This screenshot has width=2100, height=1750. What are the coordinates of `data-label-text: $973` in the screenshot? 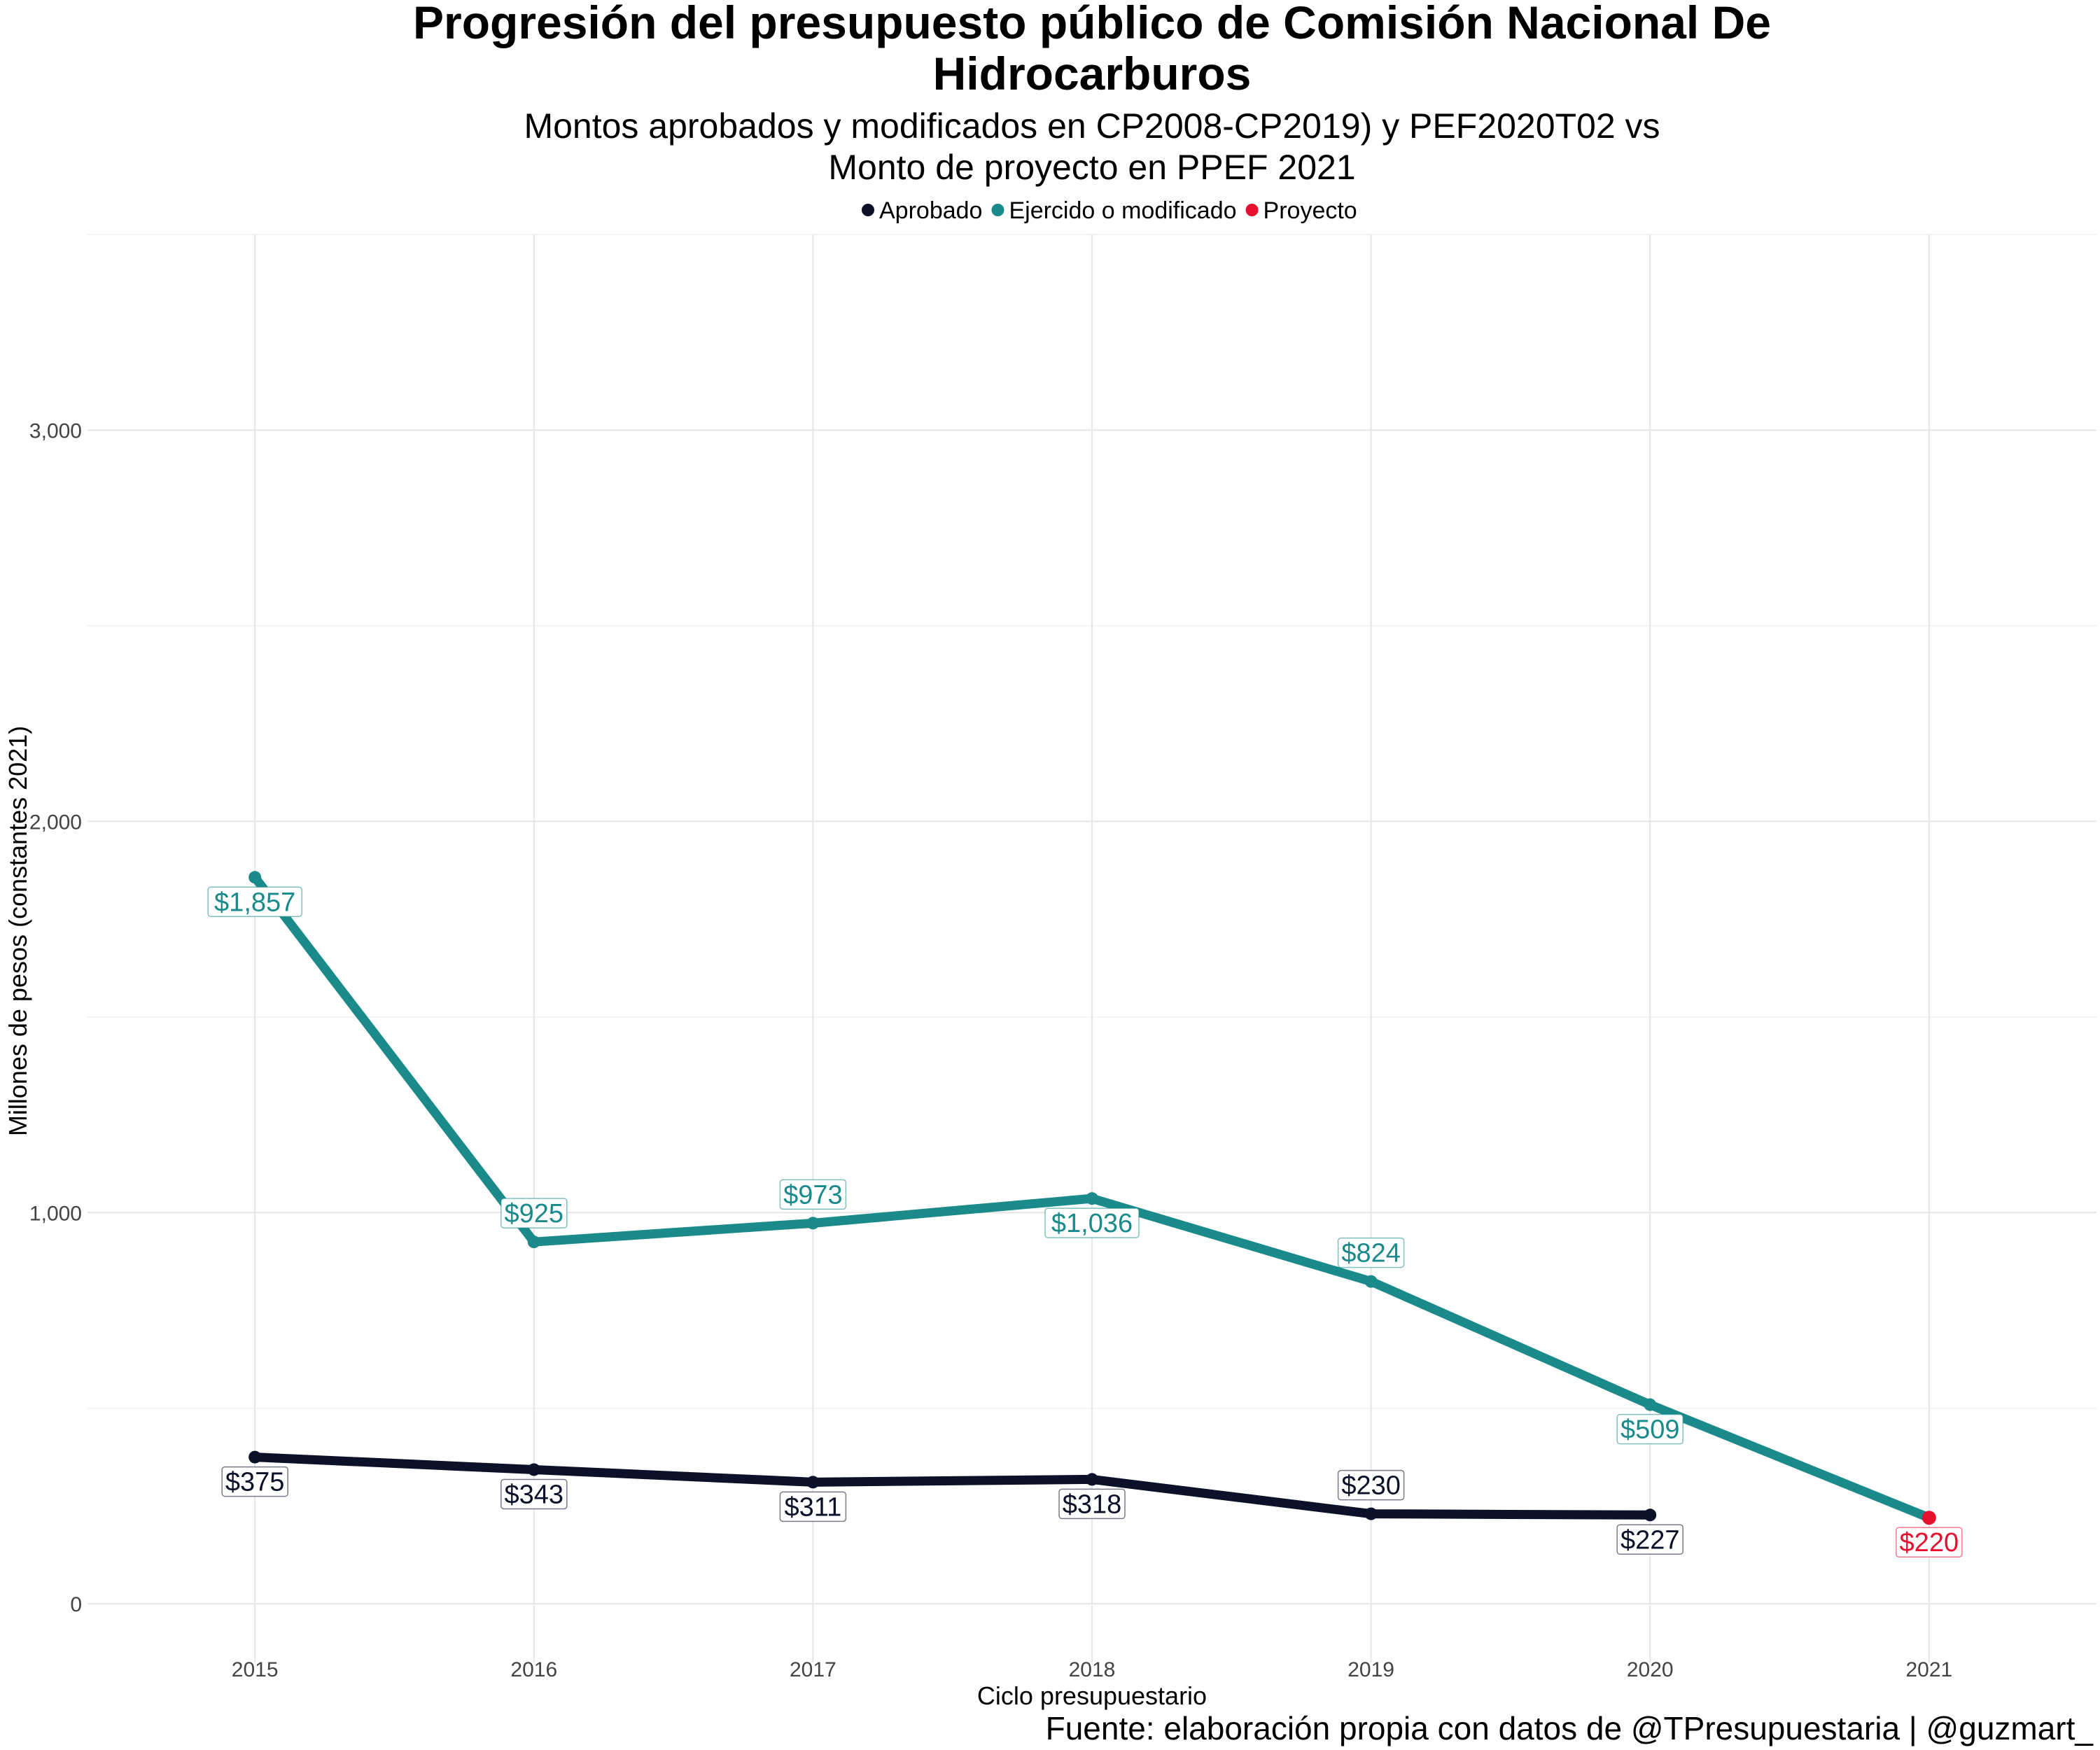 It's located at (813, 1195).